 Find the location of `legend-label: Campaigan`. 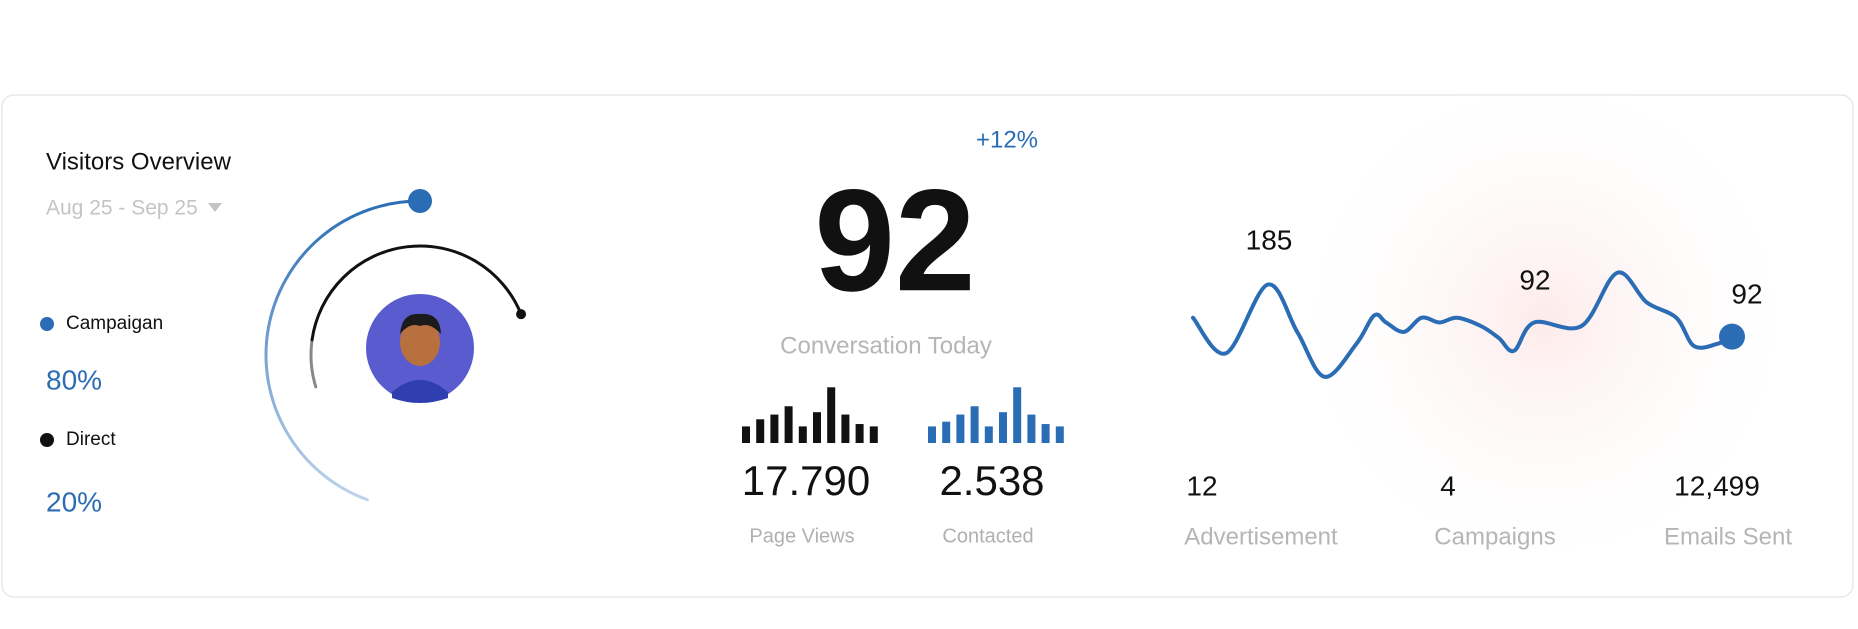

legend-label: Campaigan is located at coordinates (114, 323).